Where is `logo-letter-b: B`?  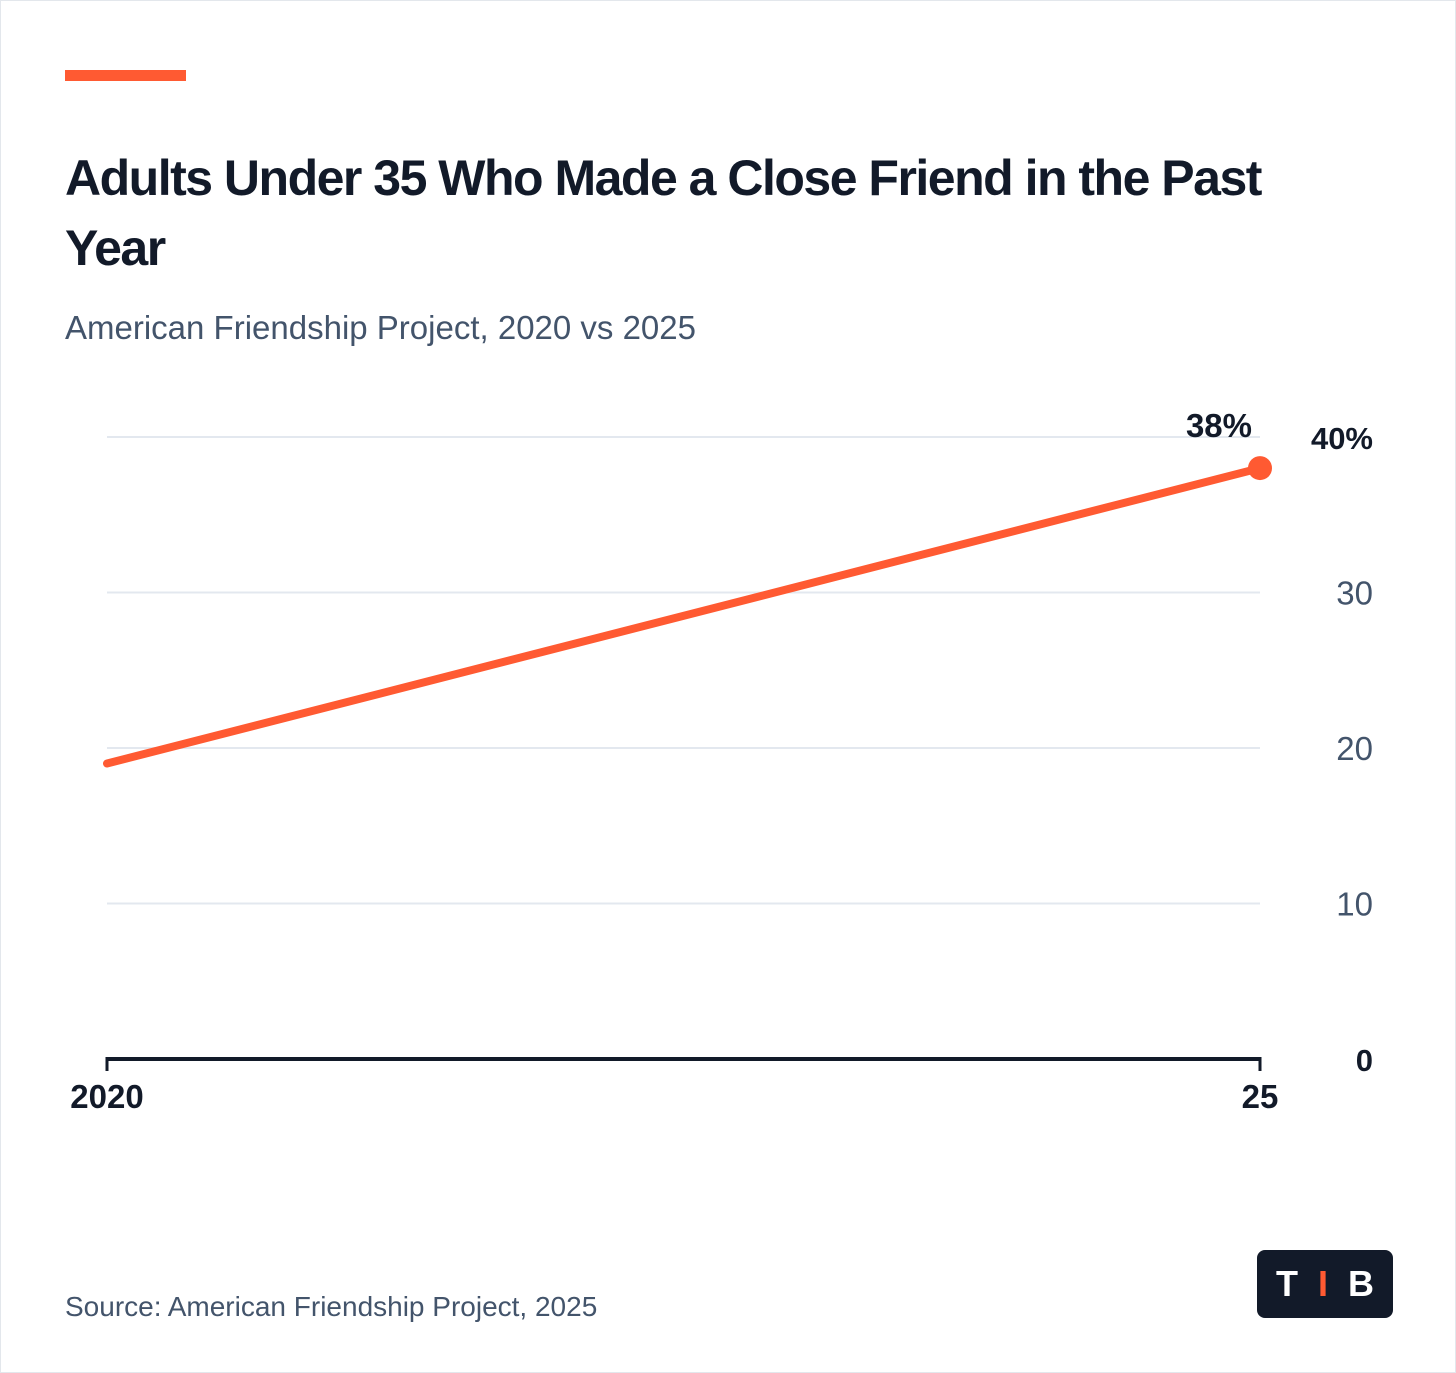
logo-letter-b: B is located at coordinates (1361, 1283).